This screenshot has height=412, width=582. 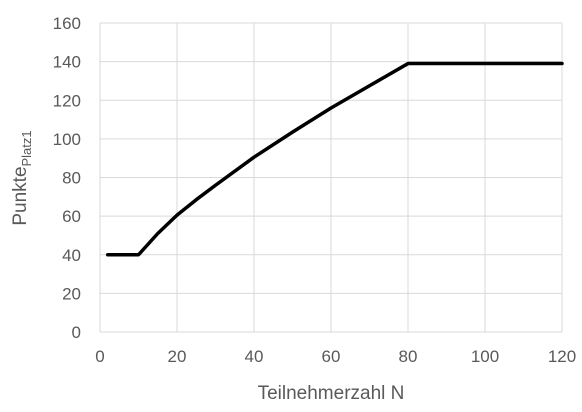 I want to click on y-tick-label: 80, so click(x=71, y=178).